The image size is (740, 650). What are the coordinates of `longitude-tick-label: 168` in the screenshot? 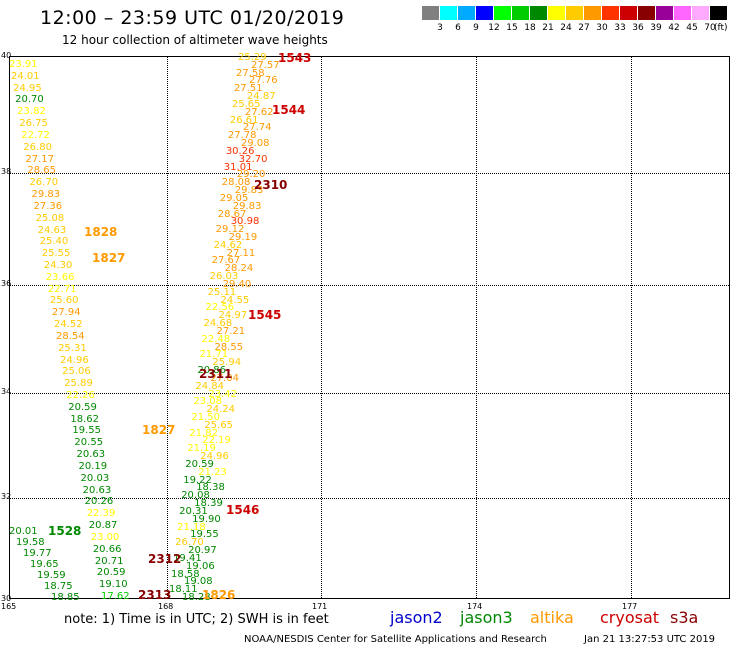 It's located at (166, 606).